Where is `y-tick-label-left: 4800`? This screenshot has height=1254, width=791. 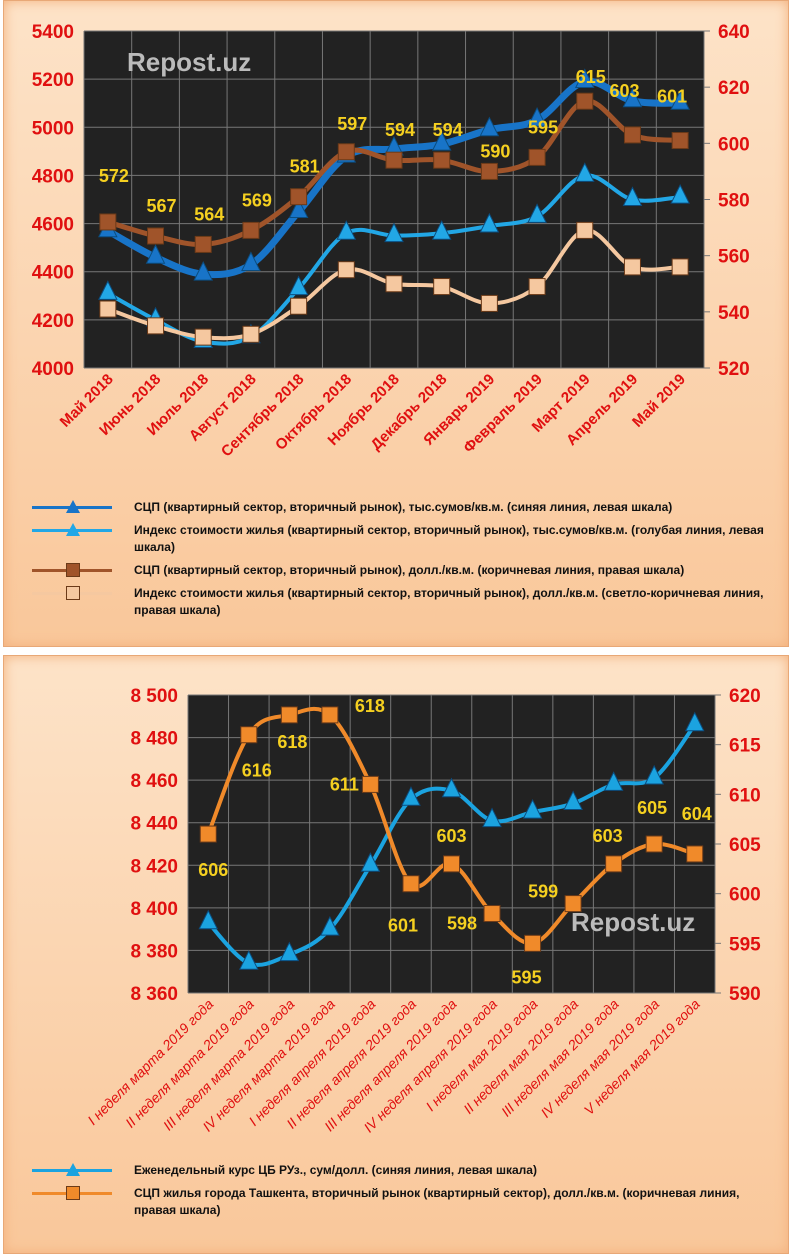 y-tick-label-left: 4800 is located at coordinates (53, 176).